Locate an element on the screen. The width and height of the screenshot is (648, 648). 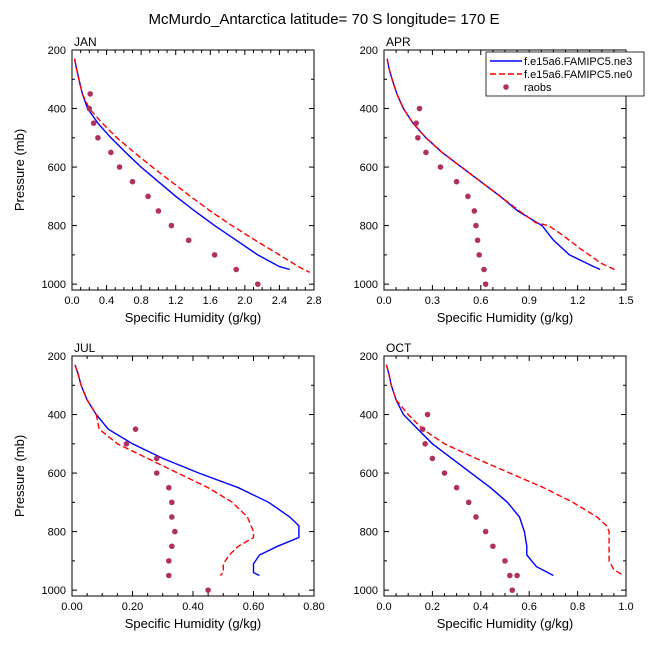
x-tick-label: 1.5 is located at coordinates (625, 301).